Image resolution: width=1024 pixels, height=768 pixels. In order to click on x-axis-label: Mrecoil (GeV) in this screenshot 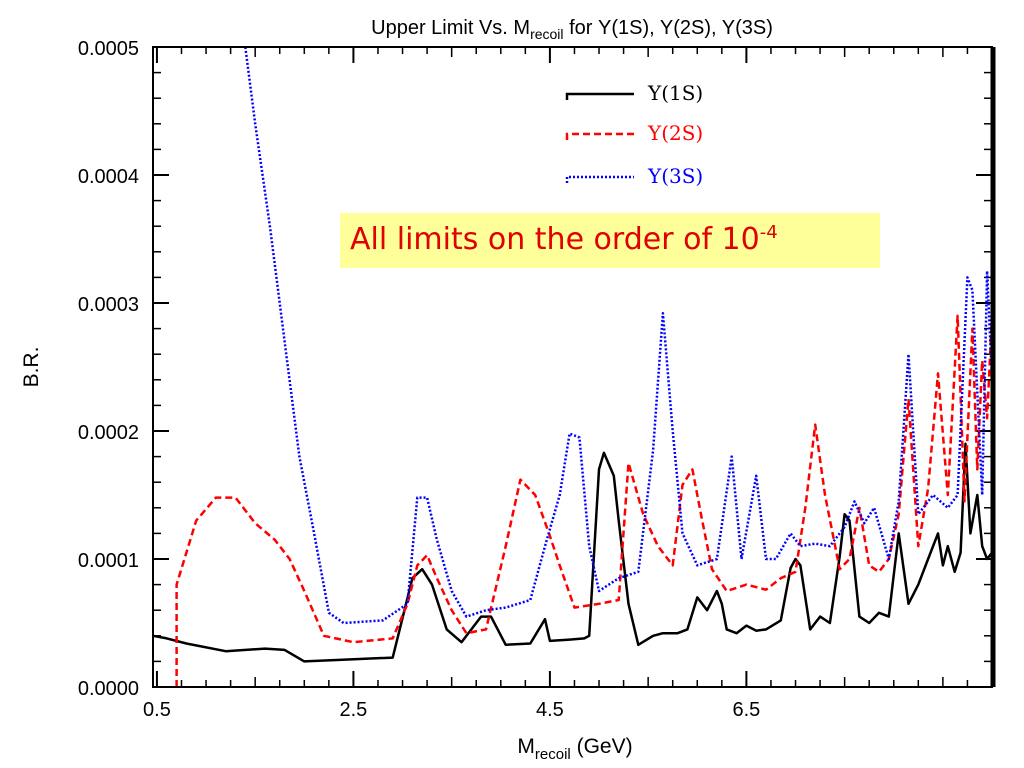, I will do `click(574, 749)`.